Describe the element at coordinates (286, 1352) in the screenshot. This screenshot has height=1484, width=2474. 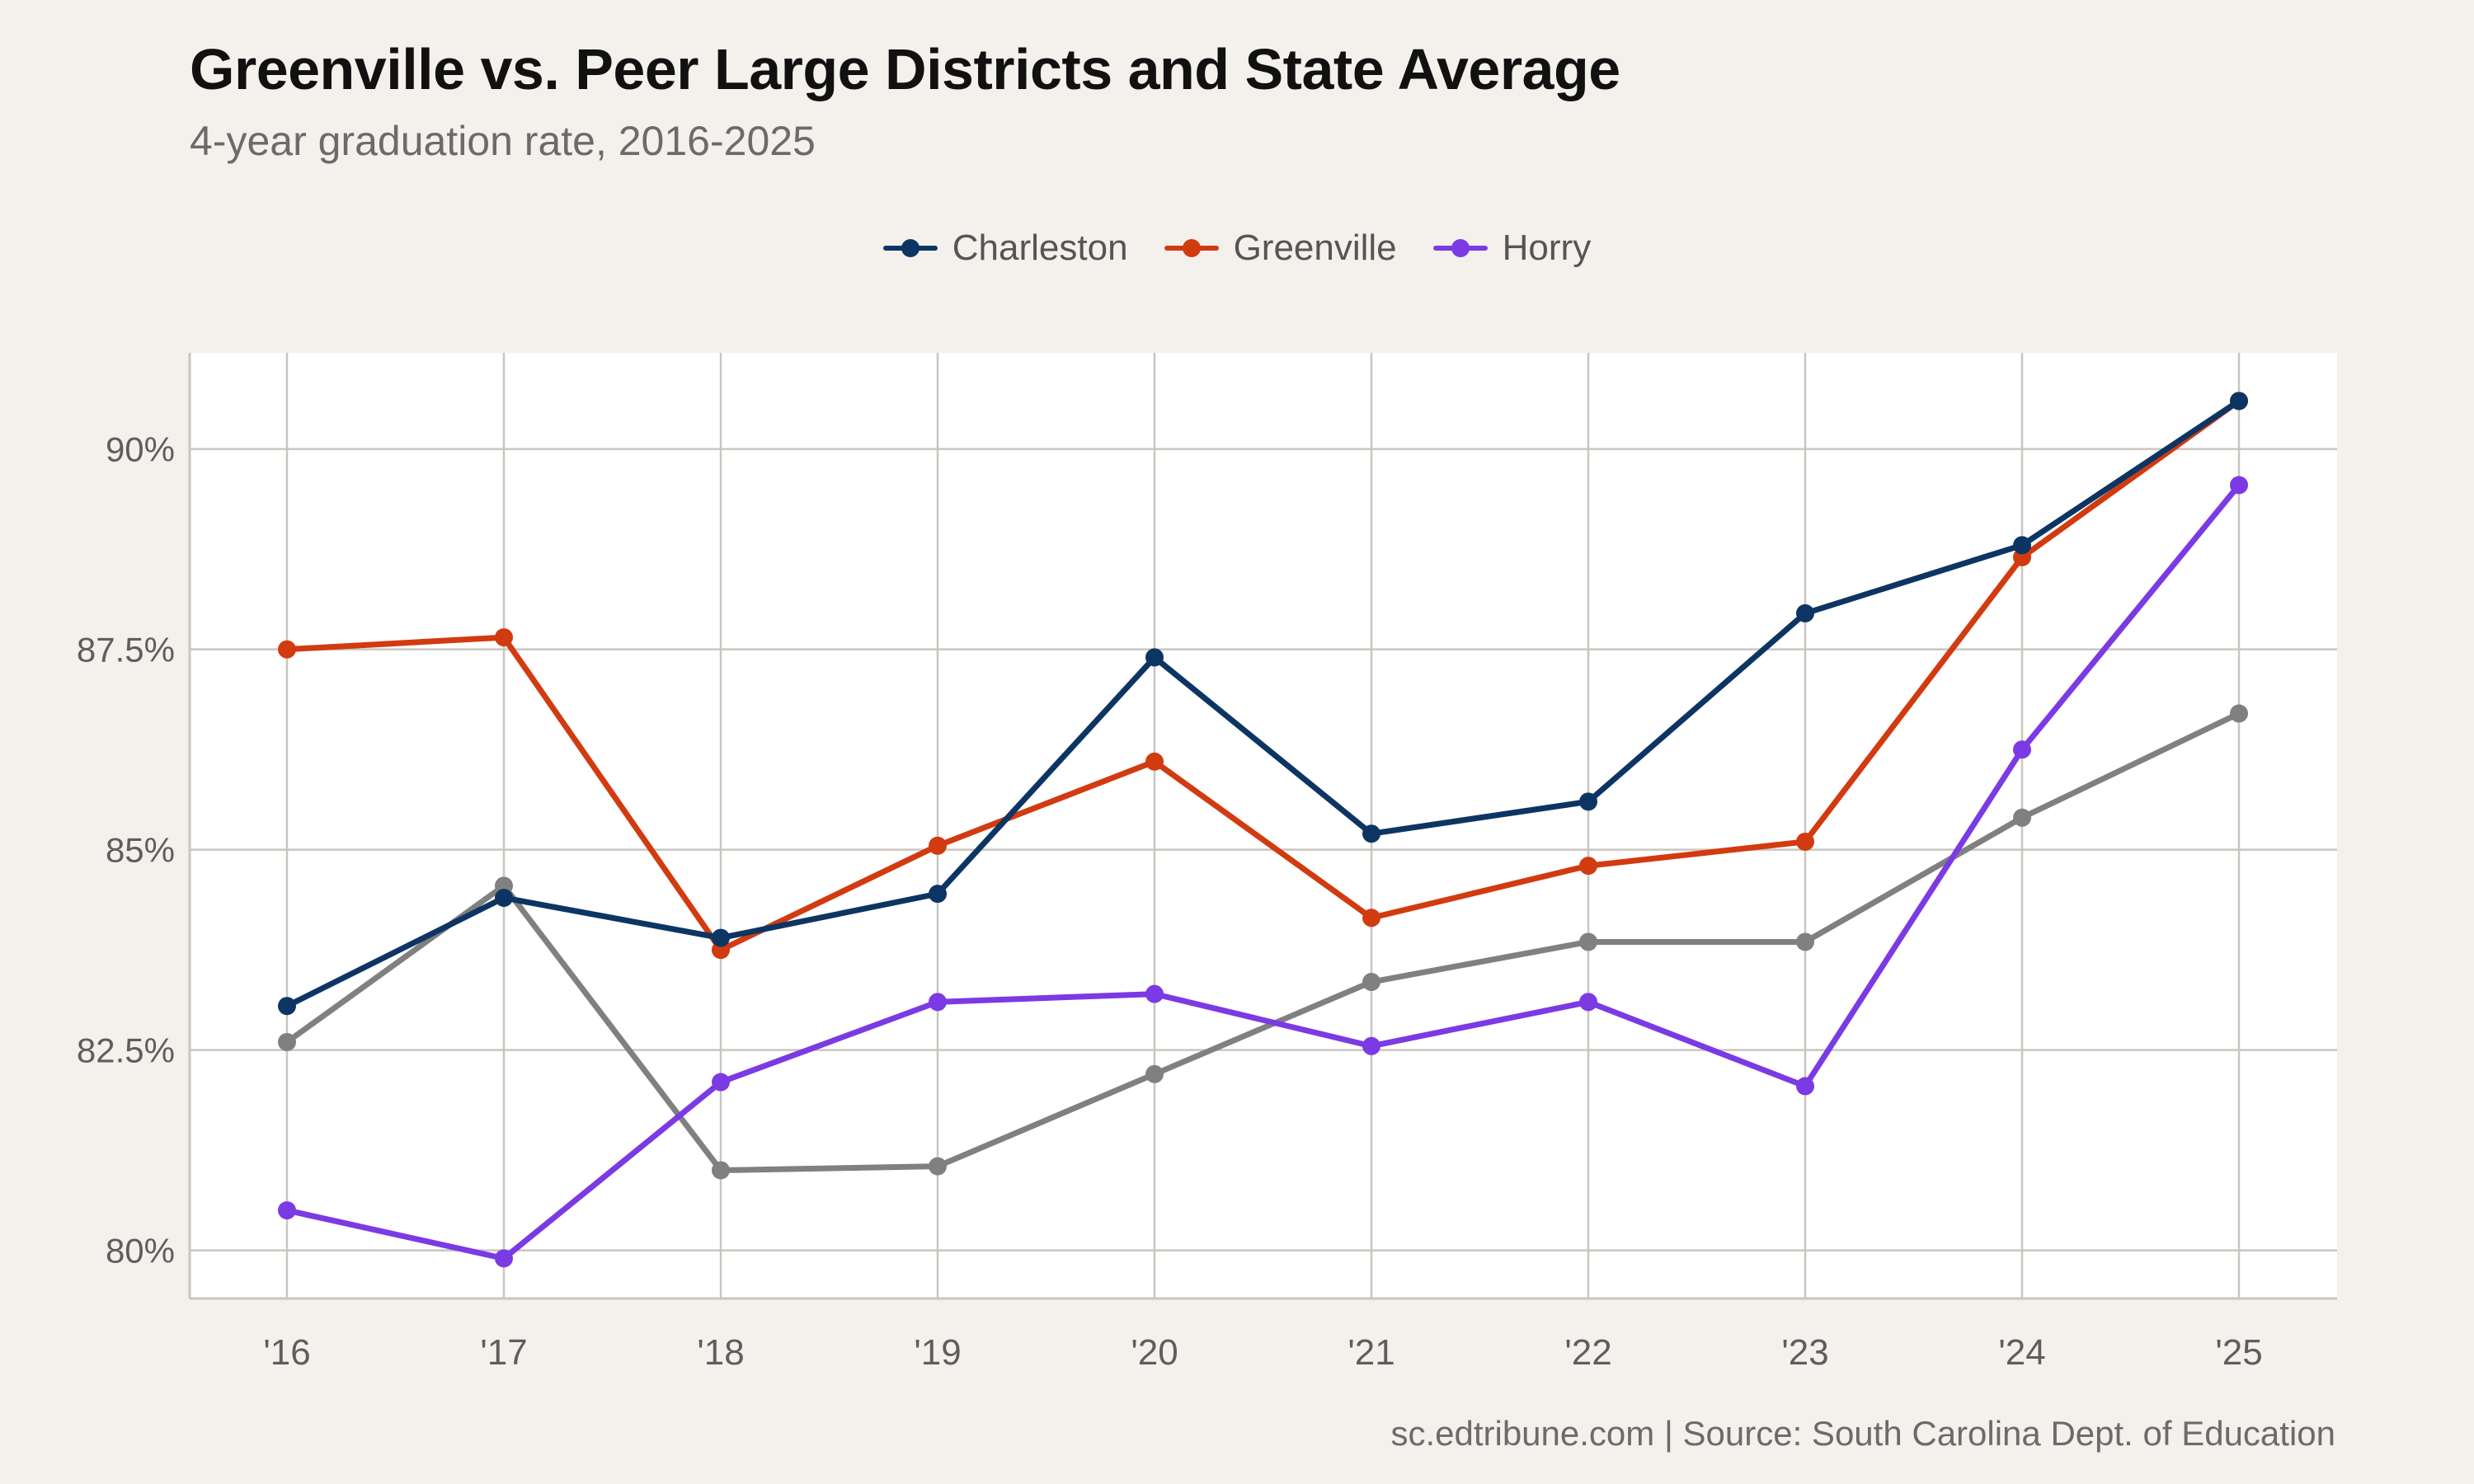
I see `x-tick-label: '16` at that location.